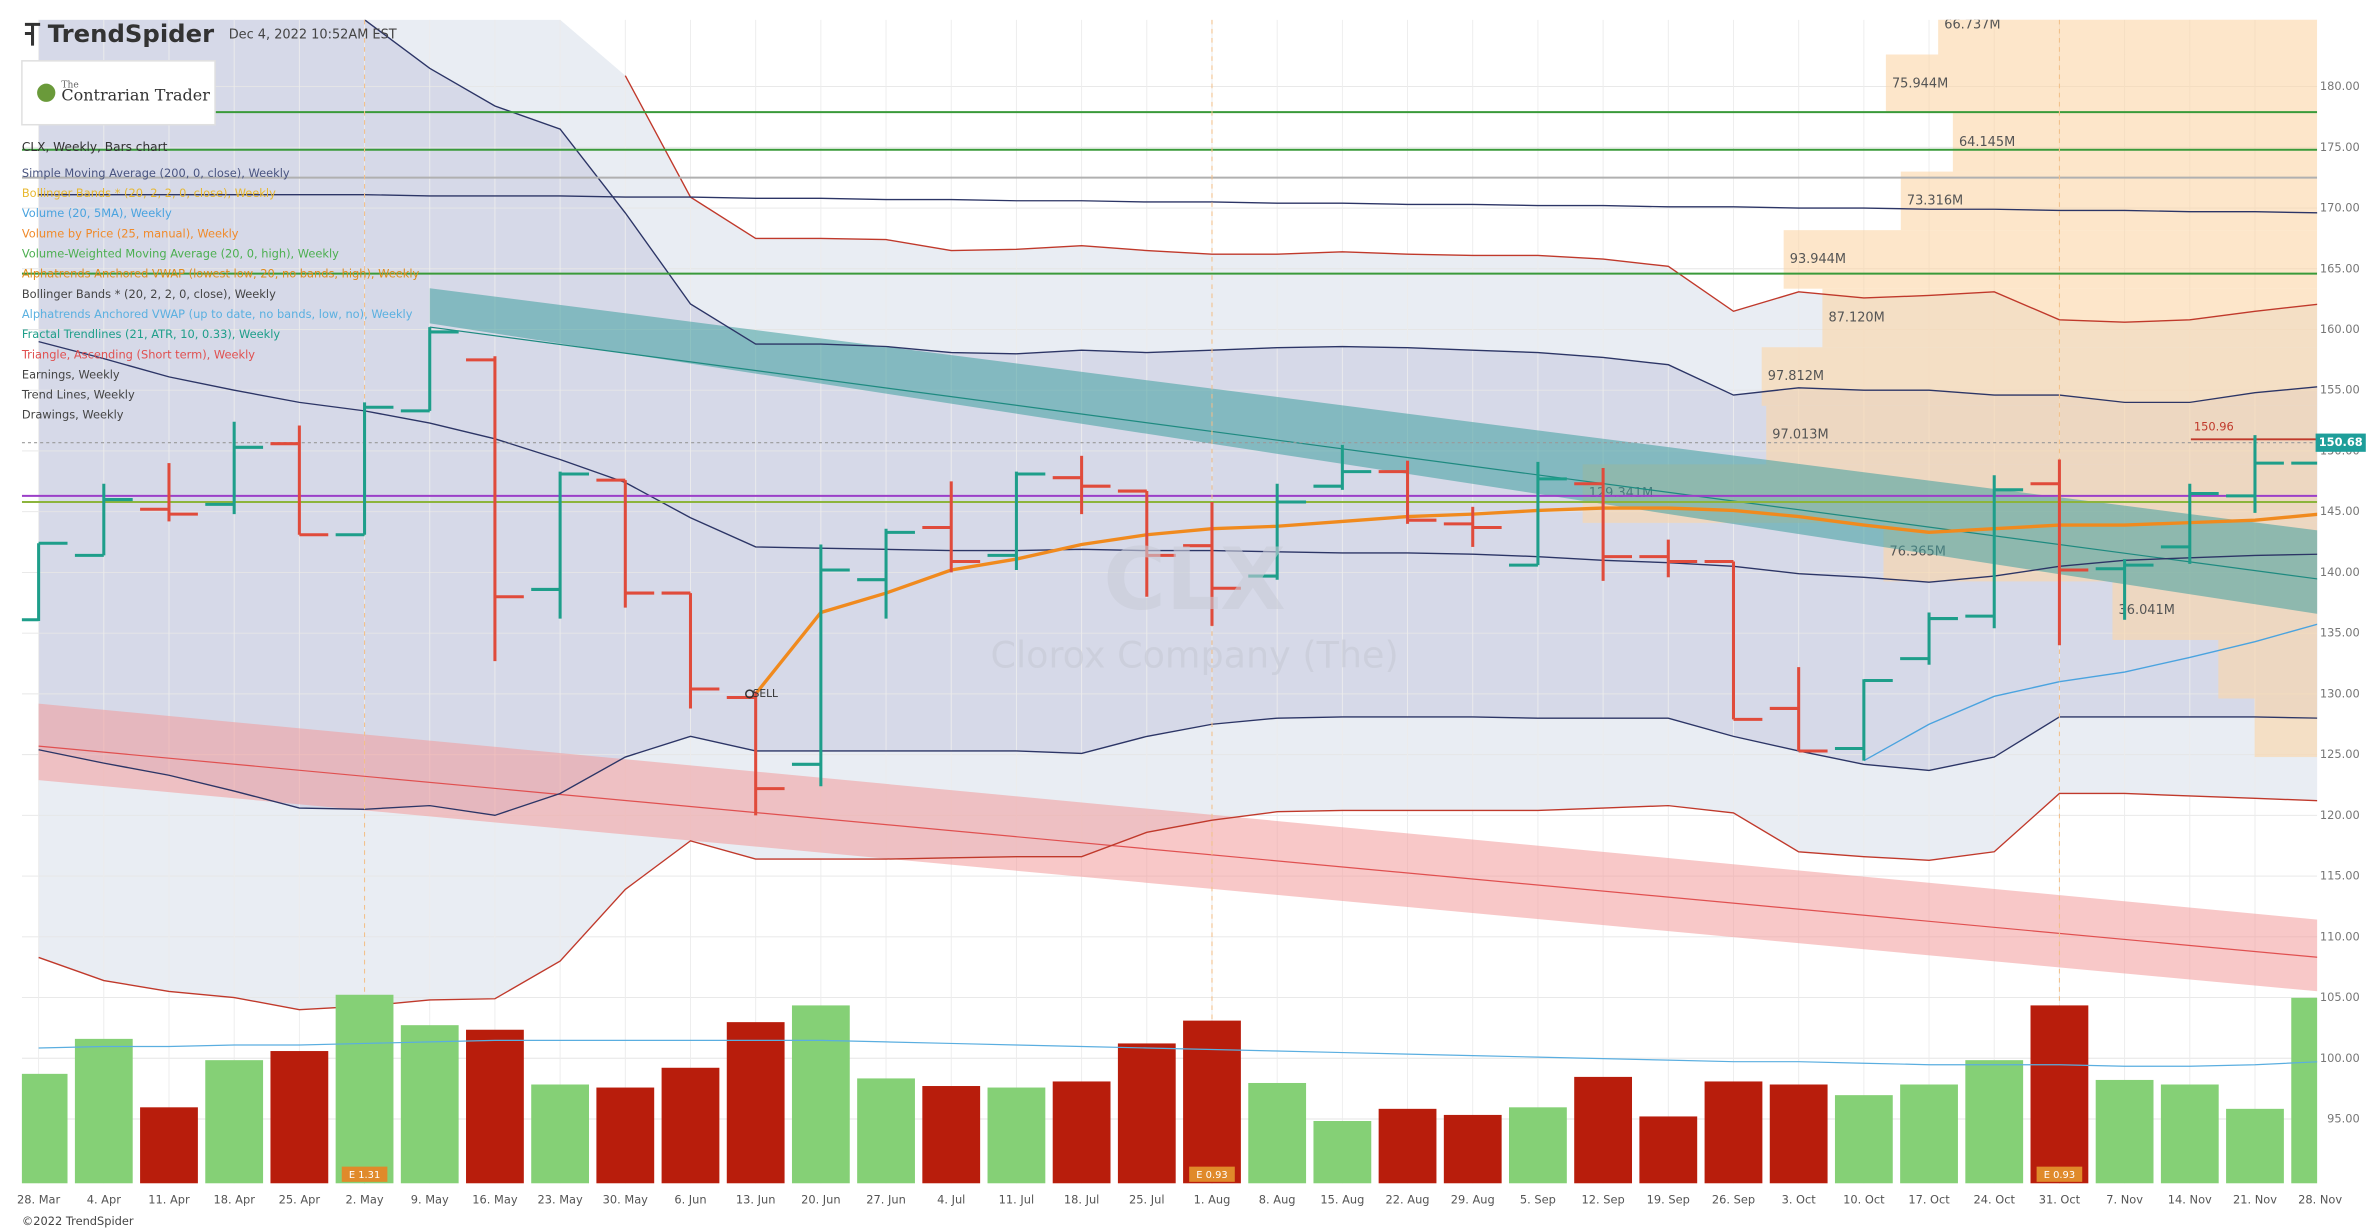  I want to click on signal-marker, so click(750, 694).